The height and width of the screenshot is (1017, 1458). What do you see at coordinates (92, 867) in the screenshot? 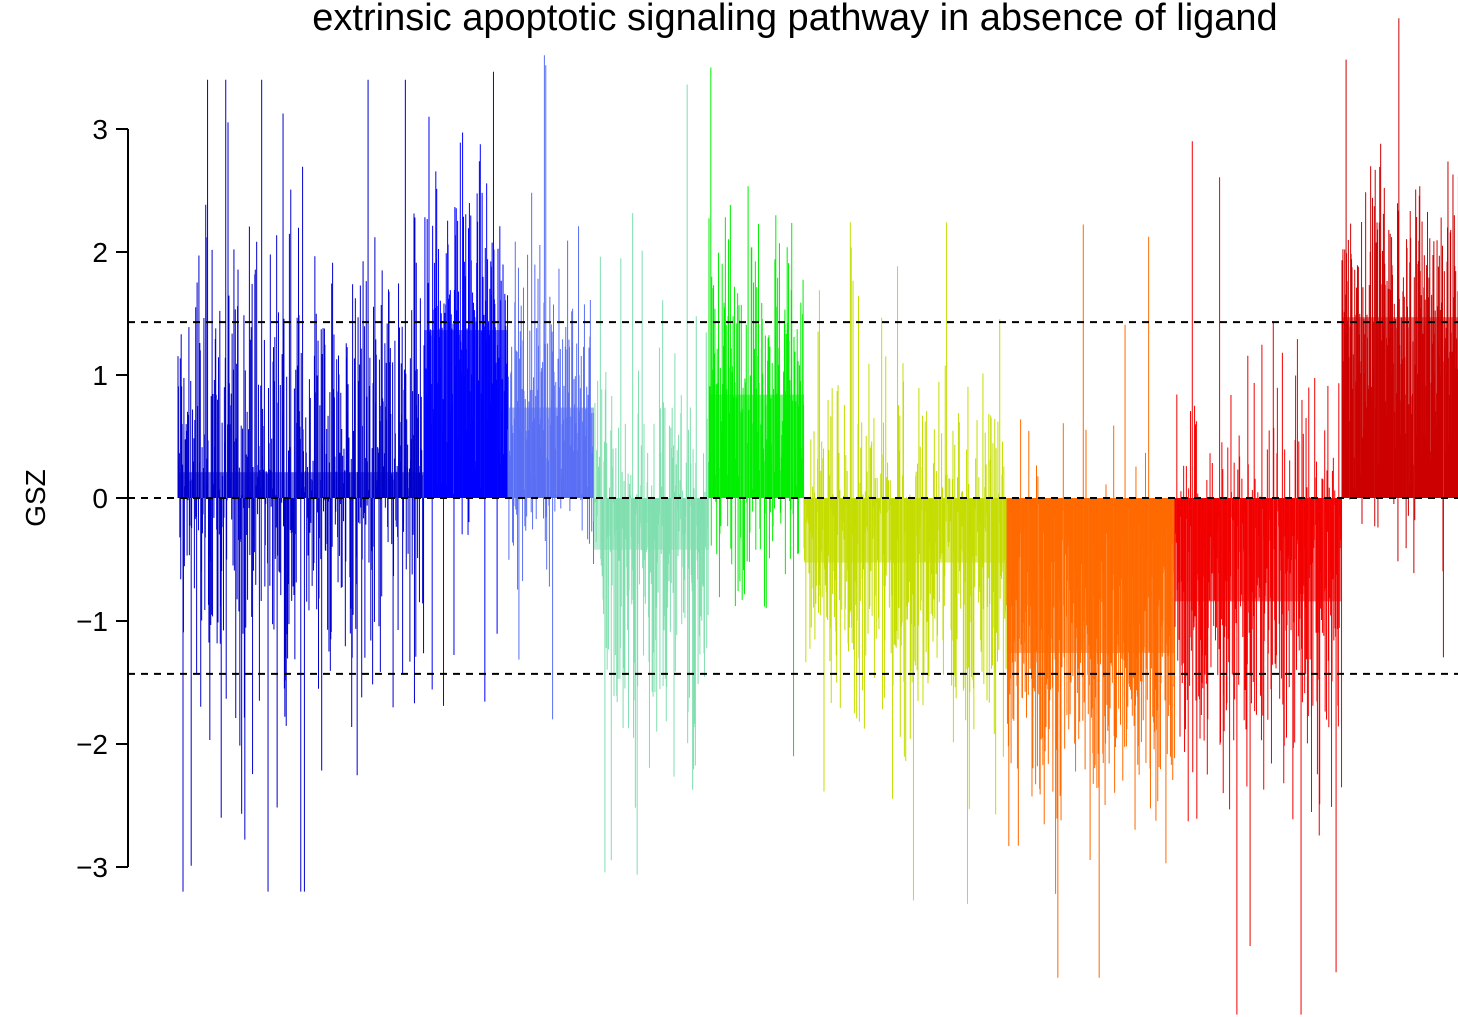
I see `y-tick-label: −3` at bounding box center [92, 867].